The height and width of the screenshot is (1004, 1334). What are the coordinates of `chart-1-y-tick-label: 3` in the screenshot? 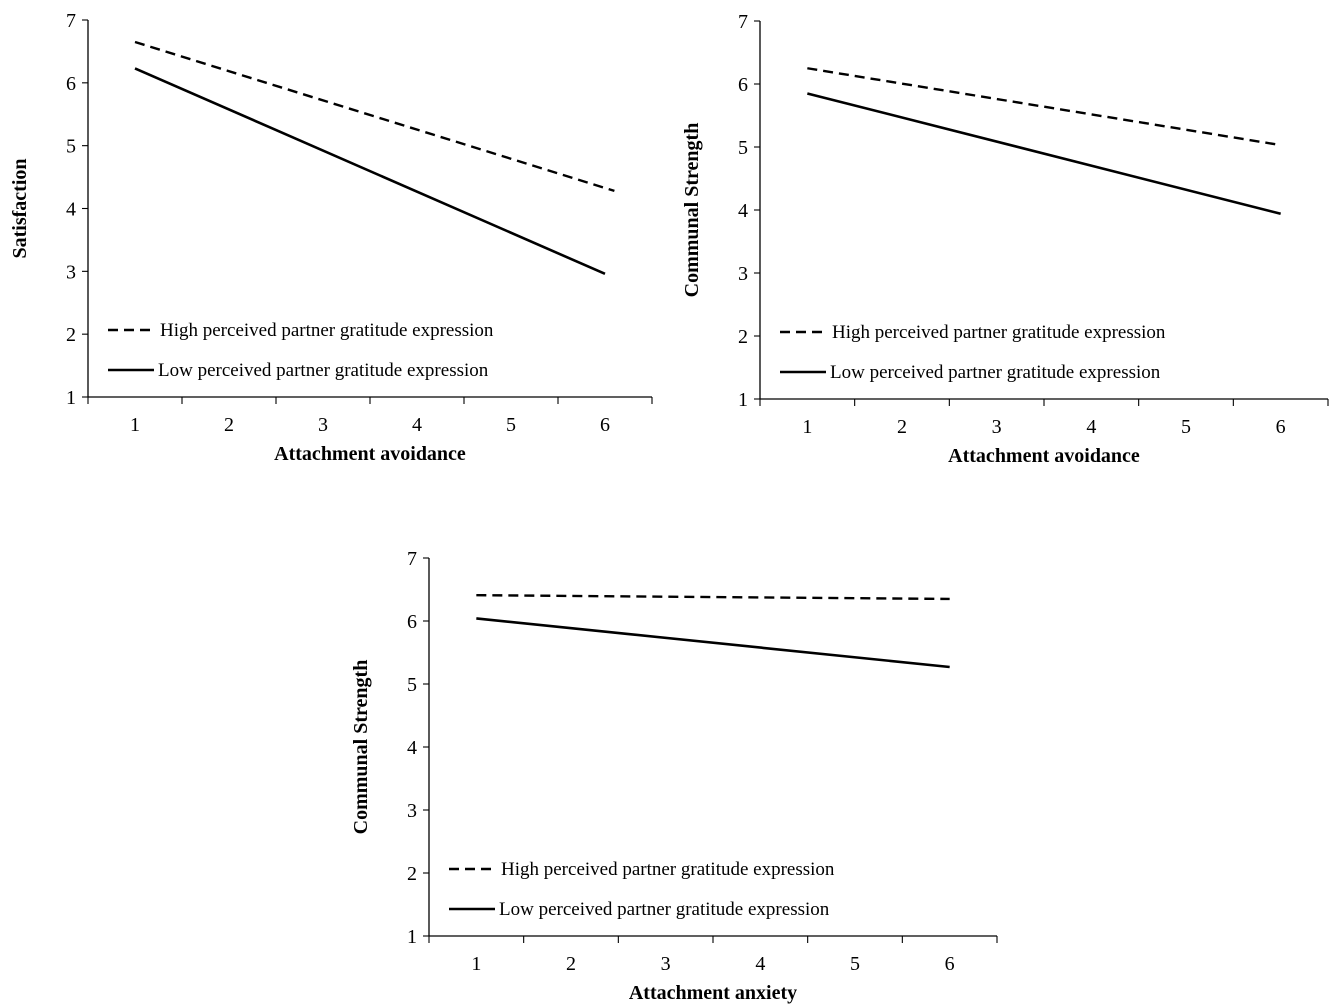 It's located at (71, 272).